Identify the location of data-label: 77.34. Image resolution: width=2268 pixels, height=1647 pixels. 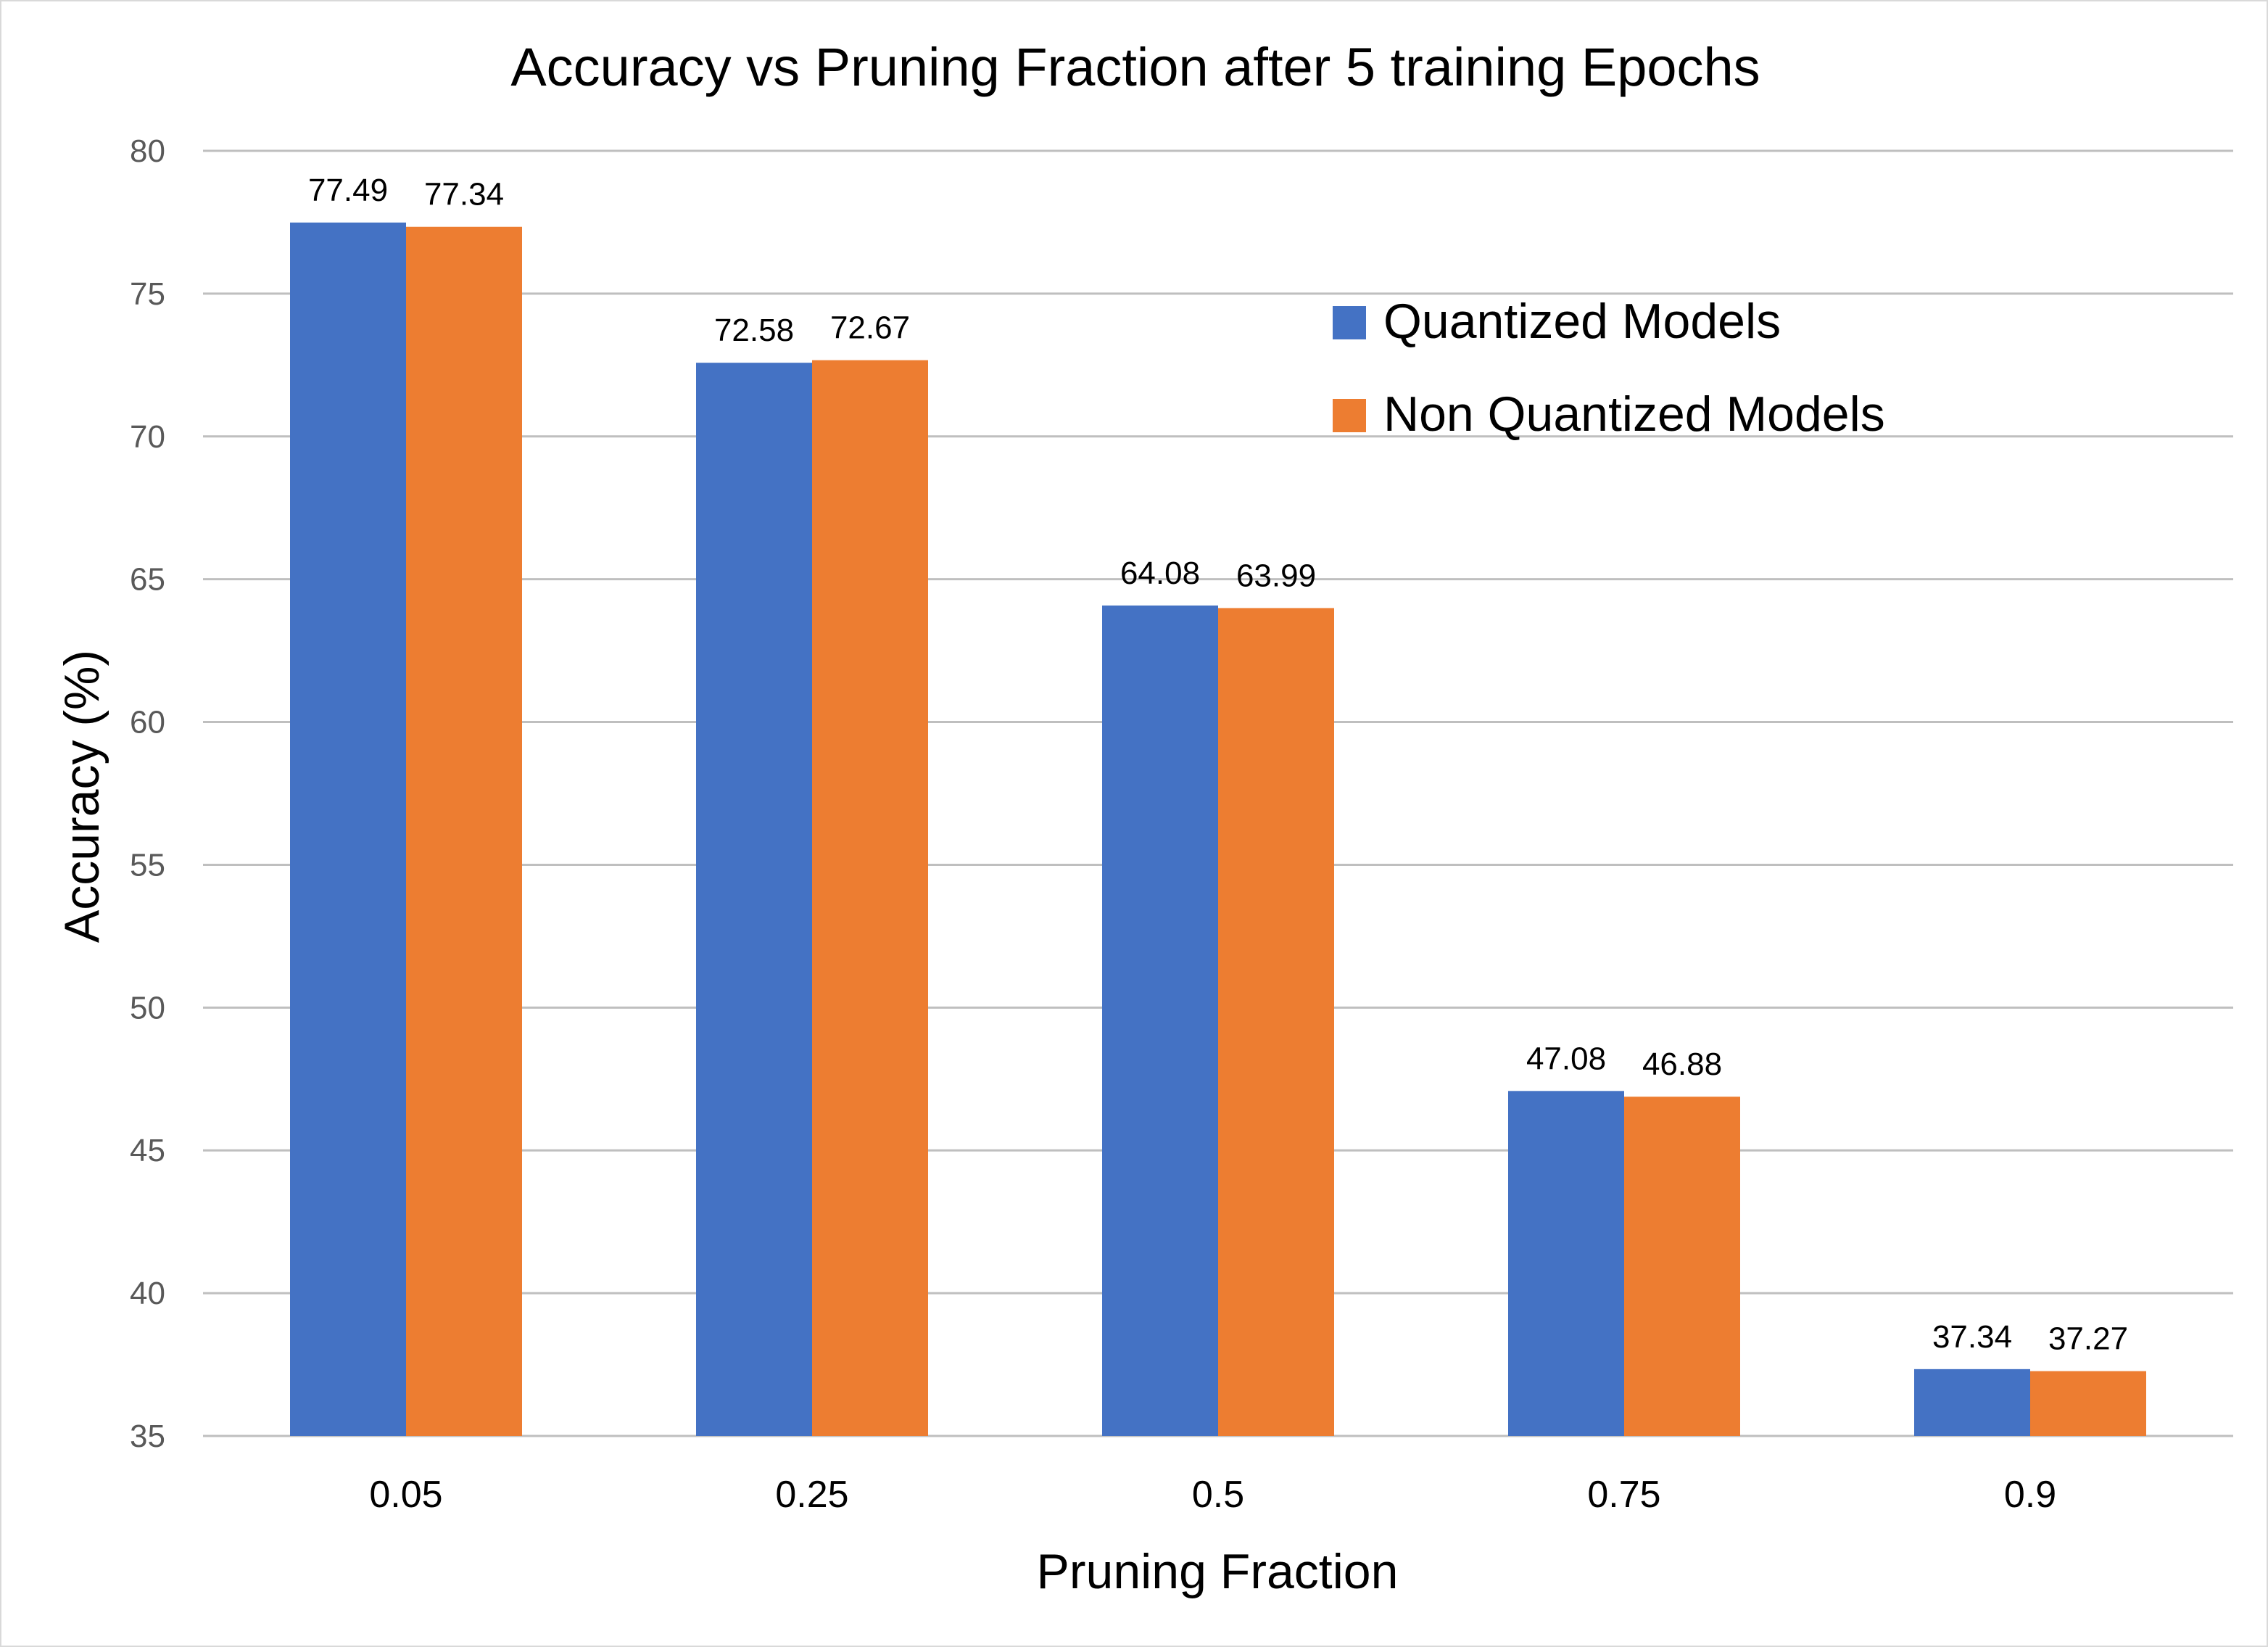
(464, 195).